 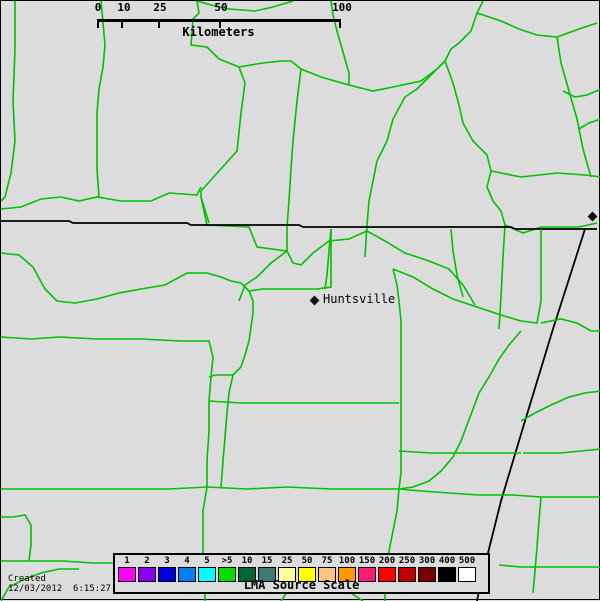 I want to click on legend-entry: 300, so click(x=427, y=569).